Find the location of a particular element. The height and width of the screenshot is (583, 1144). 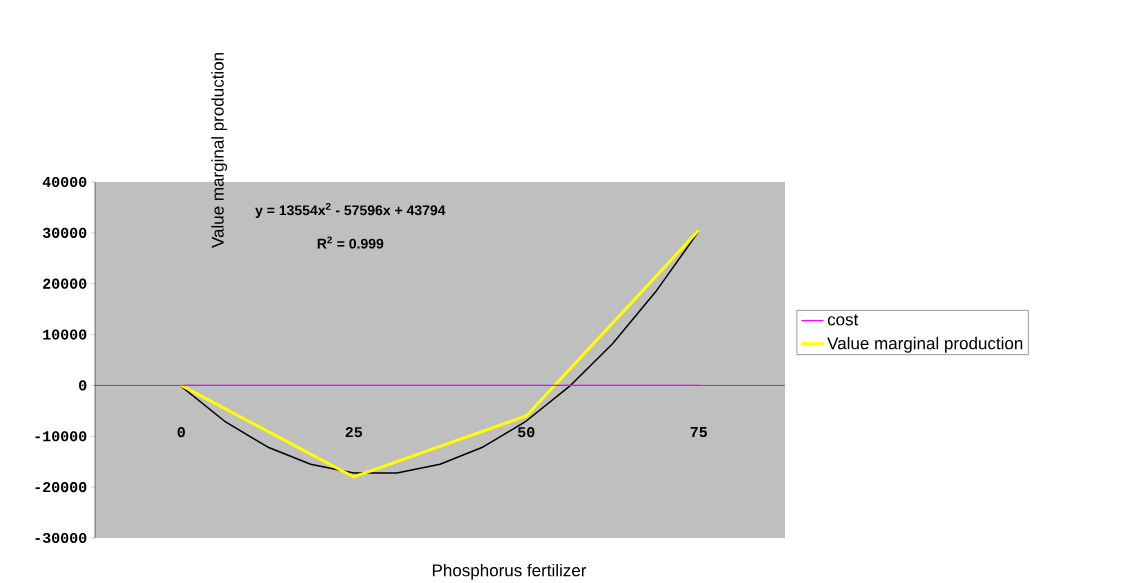

y-tick-label: -10000 is located at coordinates (61, 436).